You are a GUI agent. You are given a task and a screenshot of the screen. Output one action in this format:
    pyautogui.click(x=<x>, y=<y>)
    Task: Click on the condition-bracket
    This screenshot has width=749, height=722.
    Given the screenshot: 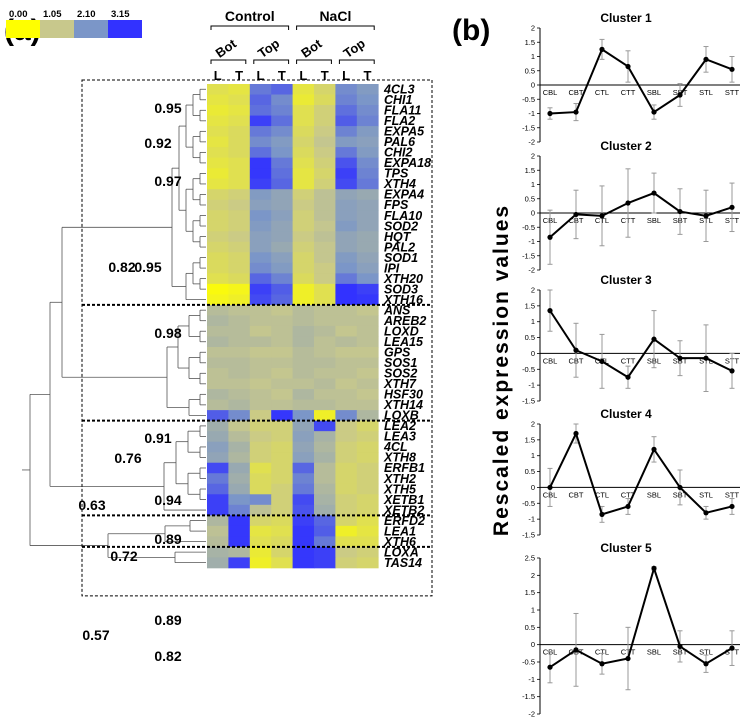 What is the action you would take?
    pyautogui.click(x=335, y=27)
    